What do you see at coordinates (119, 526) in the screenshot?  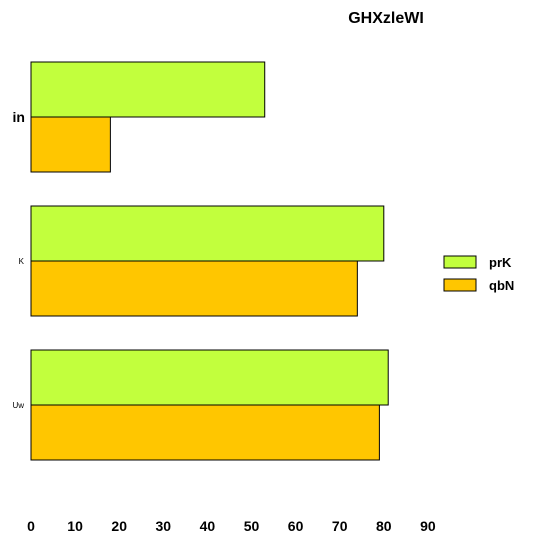 I see `x-tick-label: 20` at bounding box center [119, 526].